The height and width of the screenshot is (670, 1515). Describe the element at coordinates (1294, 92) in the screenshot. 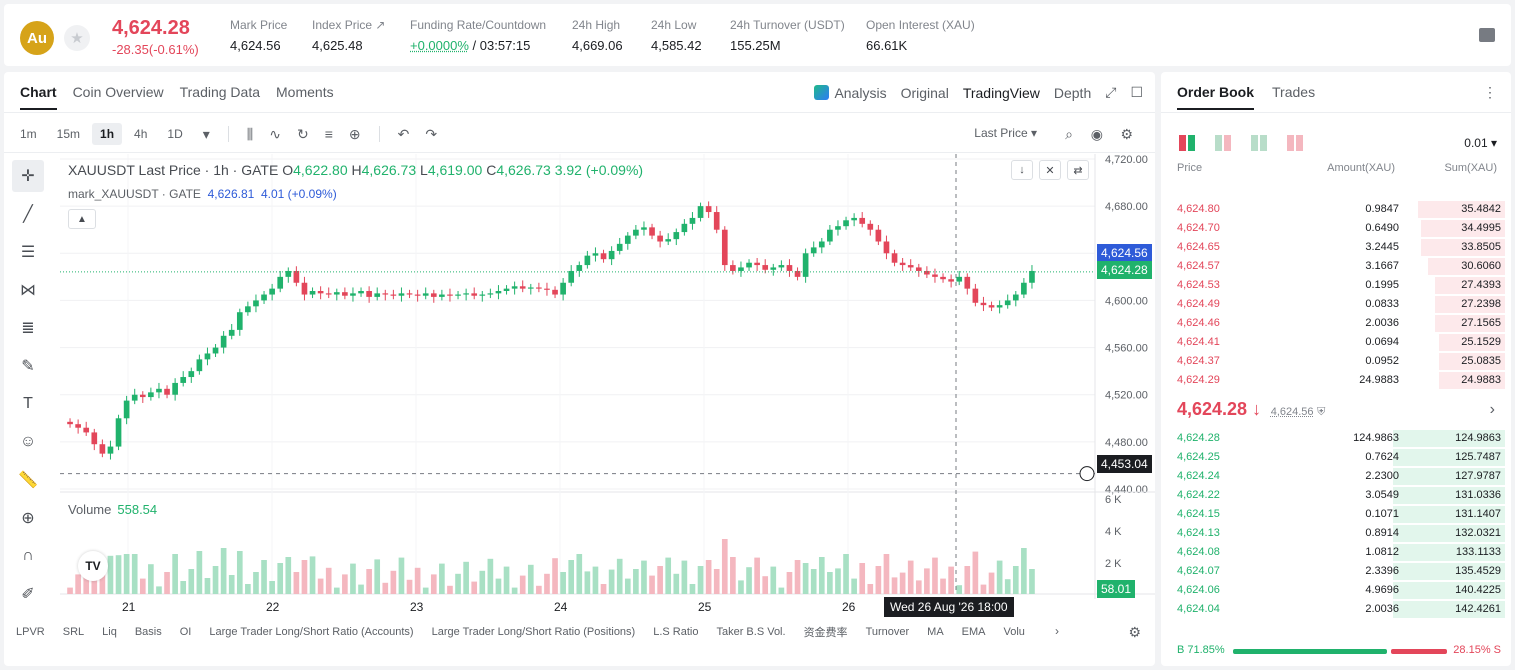

I see `tab-trades: Trades` at that location.